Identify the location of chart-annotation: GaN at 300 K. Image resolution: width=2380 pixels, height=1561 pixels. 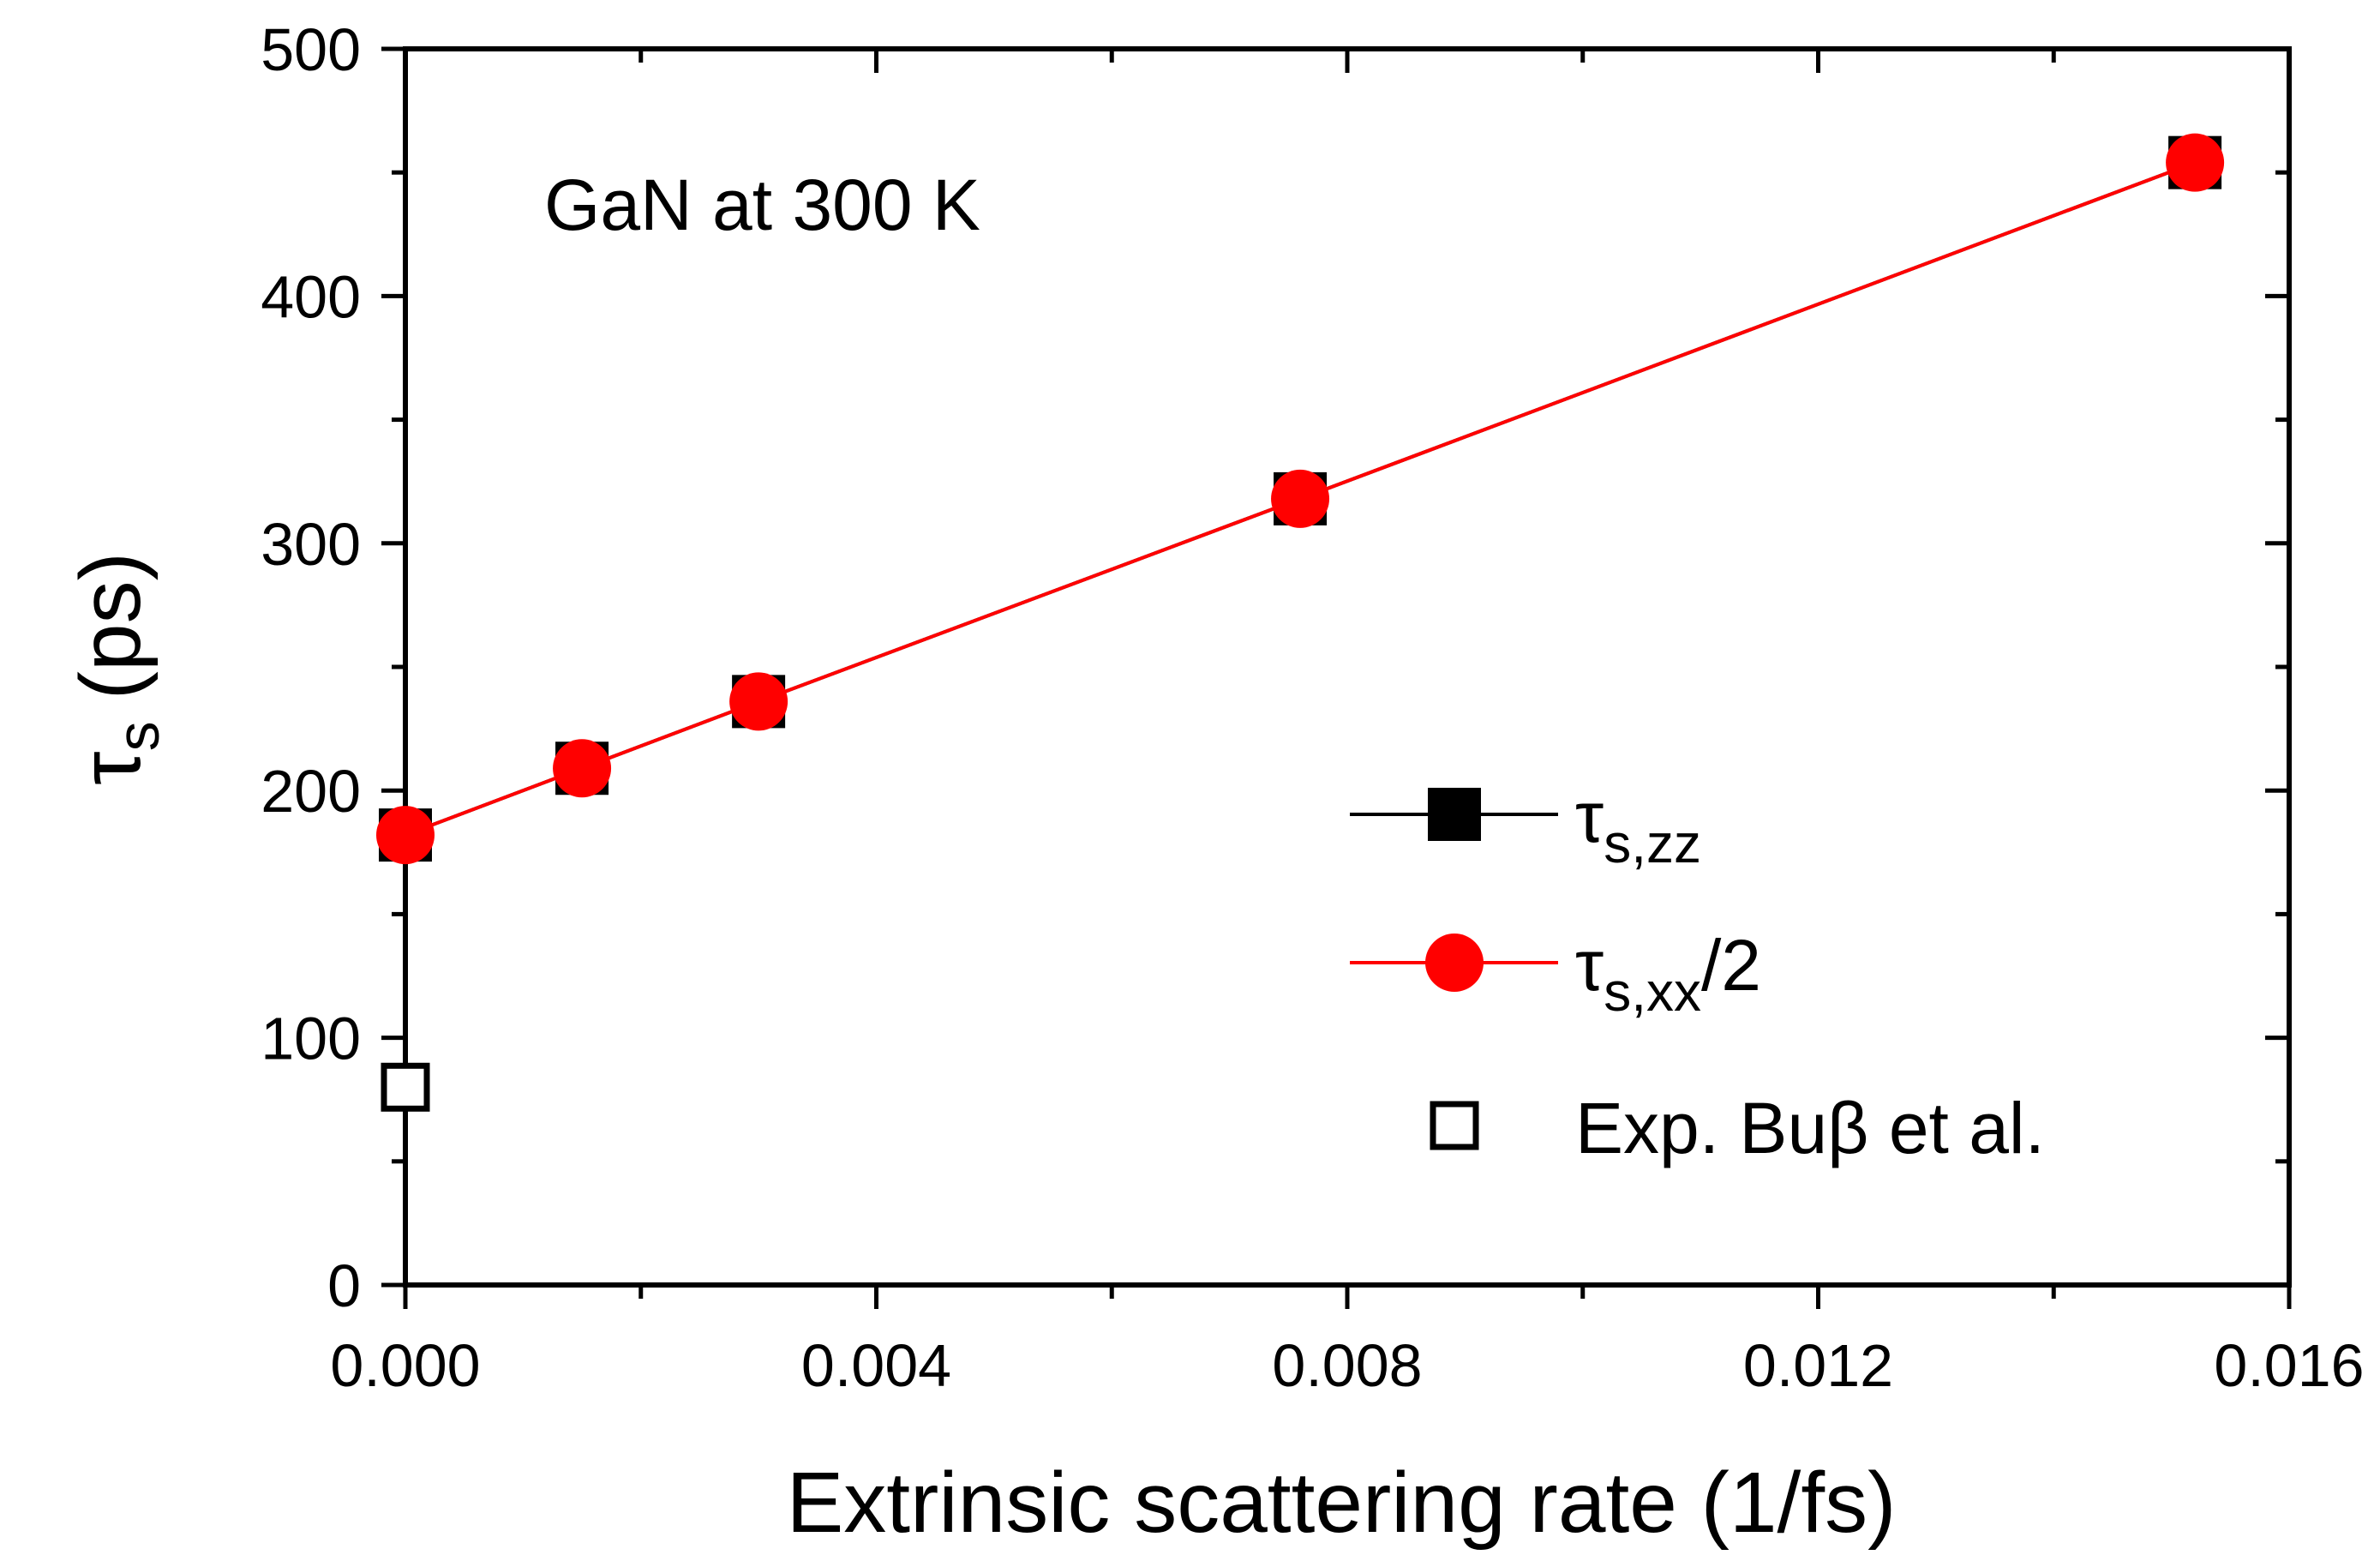
(762, 205).